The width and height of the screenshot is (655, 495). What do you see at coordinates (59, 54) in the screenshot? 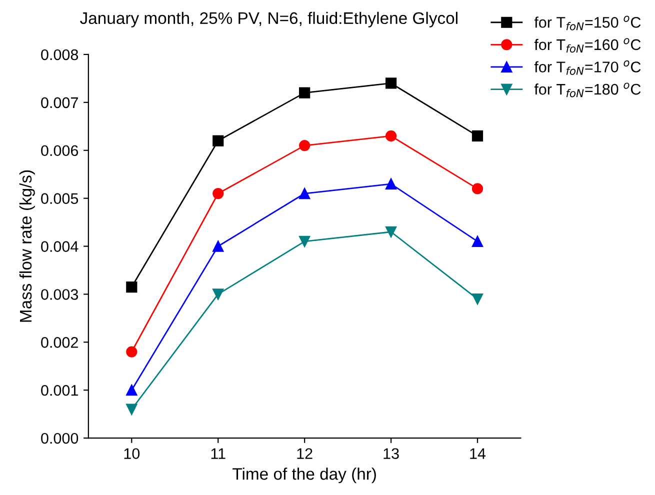
I see `y-tick-label: 0.008` at bounding box center [59, 54].